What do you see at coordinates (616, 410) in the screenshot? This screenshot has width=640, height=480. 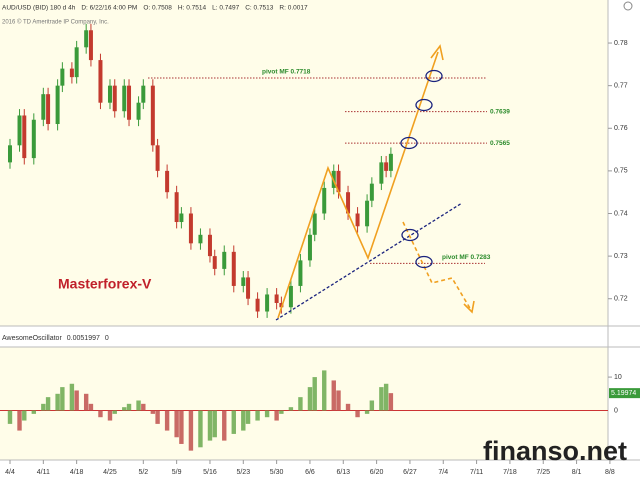 I see `y-tick-label: 0` at bounding box center [616, 410].